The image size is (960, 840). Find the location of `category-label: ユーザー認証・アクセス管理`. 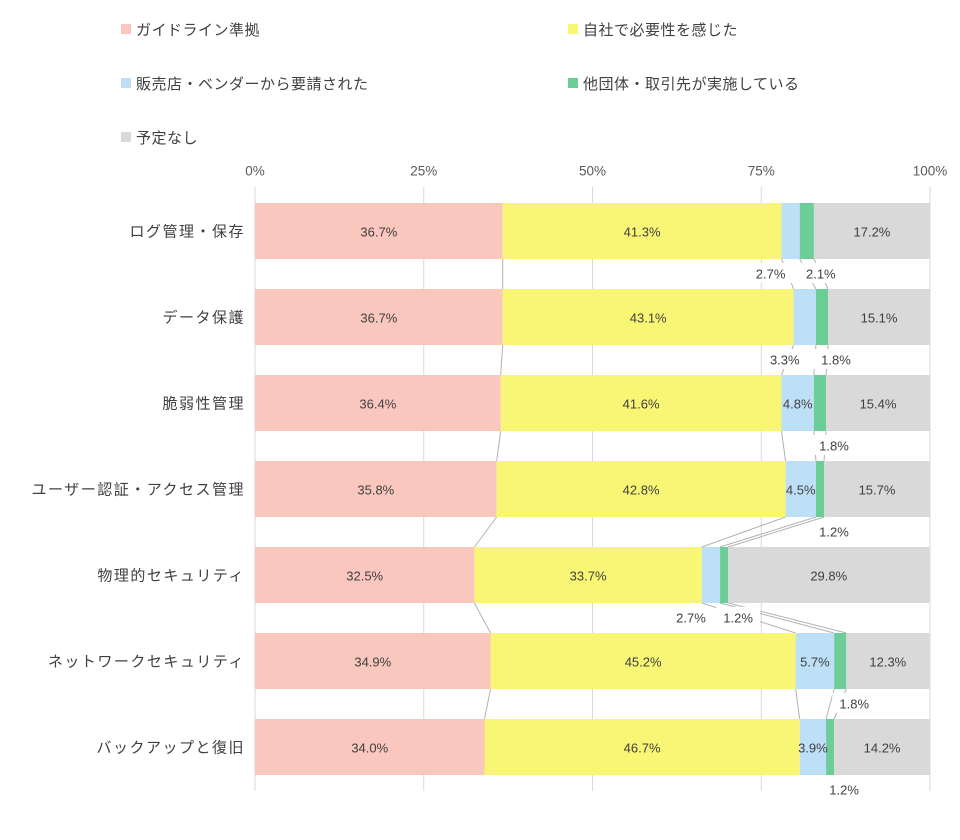

category-label: ユーザー認証・アクセス管理 is located at coordinates (138, 490).